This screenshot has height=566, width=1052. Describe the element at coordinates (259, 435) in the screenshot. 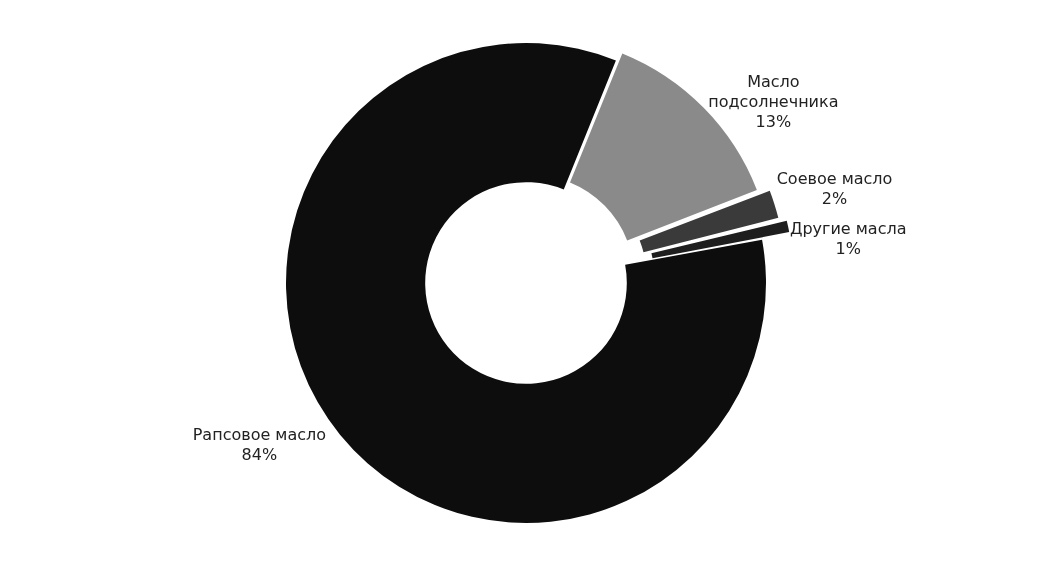

I see `slice-label: Рапсовое масло` at that location.